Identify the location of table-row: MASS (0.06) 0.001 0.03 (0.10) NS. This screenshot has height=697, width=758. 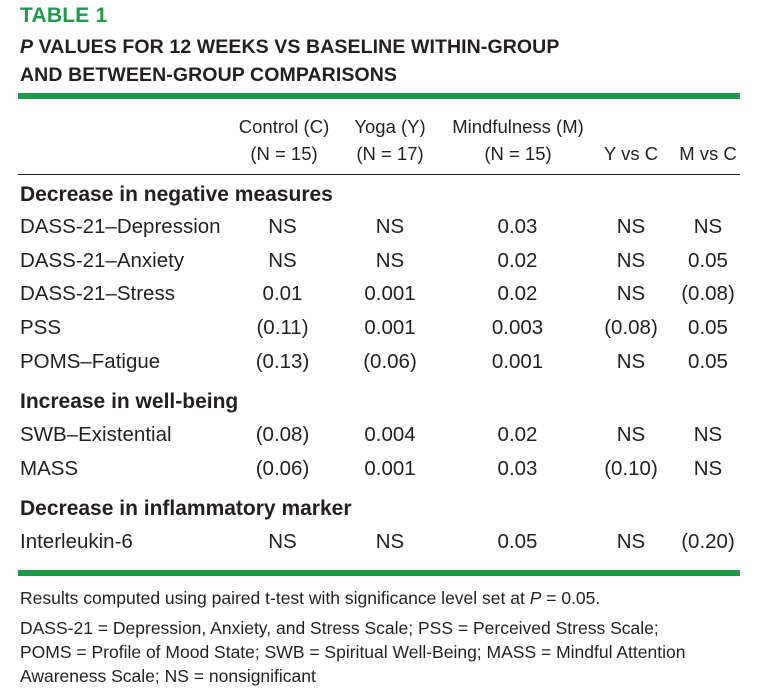
(379, 473).